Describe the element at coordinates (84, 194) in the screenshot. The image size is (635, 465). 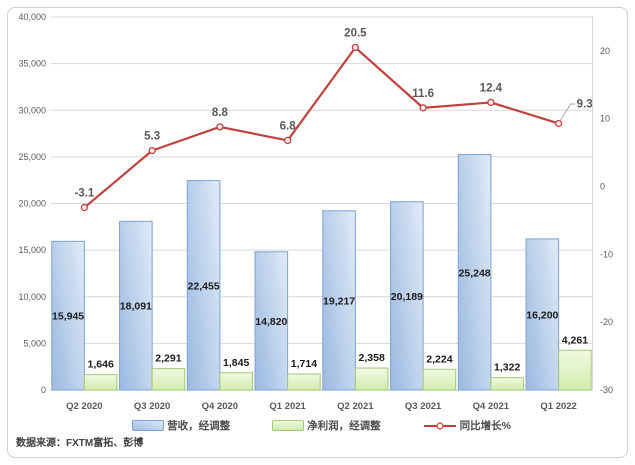
I see `growth-label: -3.1` at that location.